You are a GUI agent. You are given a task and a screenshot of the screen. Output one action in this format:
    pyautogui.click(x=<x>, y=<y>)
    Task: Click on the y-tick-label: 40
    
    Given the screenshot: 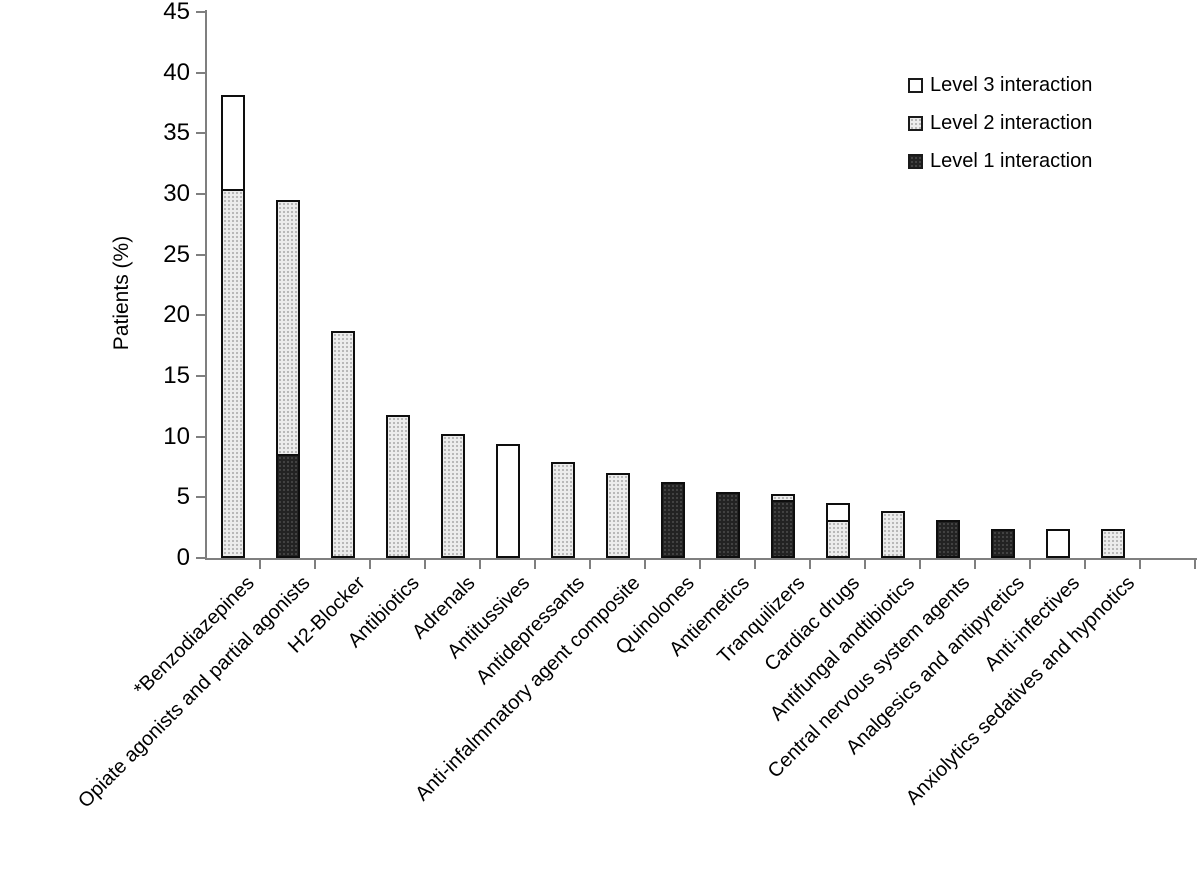 What is the action you would take?
    pyautogui.click(x=176, y=72)
    